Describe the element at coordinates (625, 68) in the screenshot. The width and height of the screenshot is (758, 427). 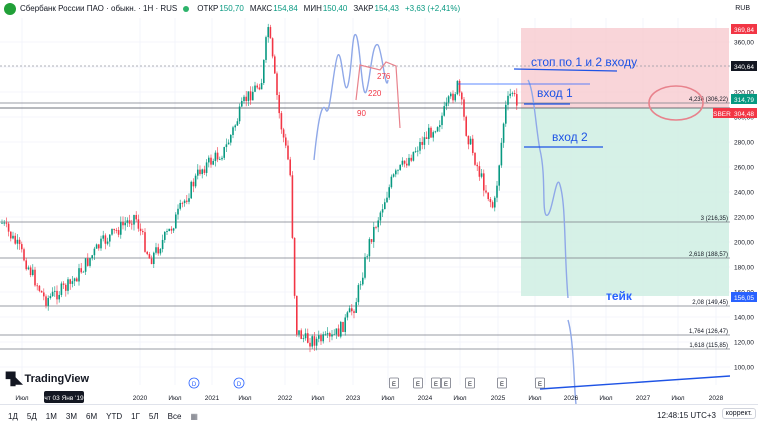
I see `stop-zone` at that location.